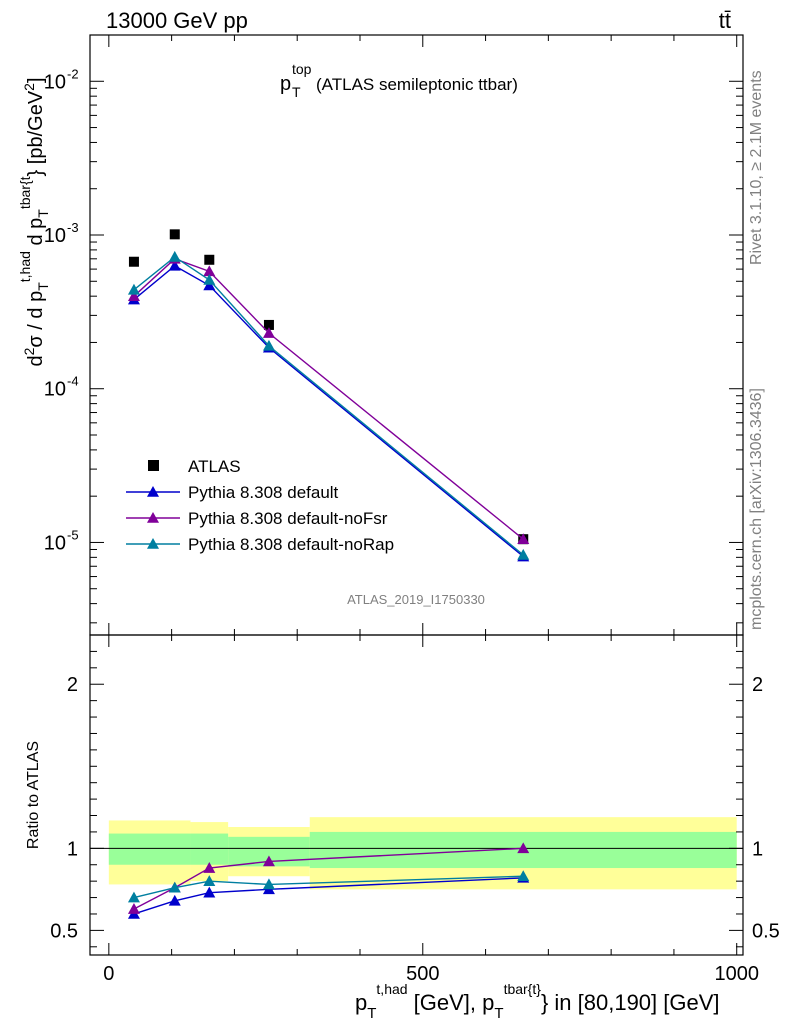  I want to click on energy-label: 13000 GeV pp, so click(177, 20).